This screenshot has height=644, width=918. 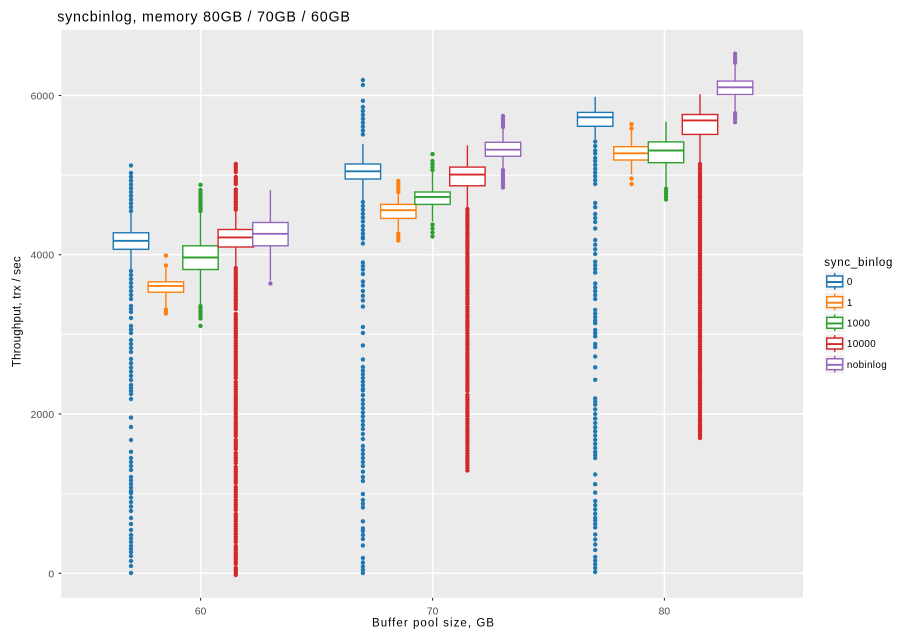 What do you see at coordinates (665, 612) in the screenshot?
I see `svg-text: 80` at bounding box center [665, 612].